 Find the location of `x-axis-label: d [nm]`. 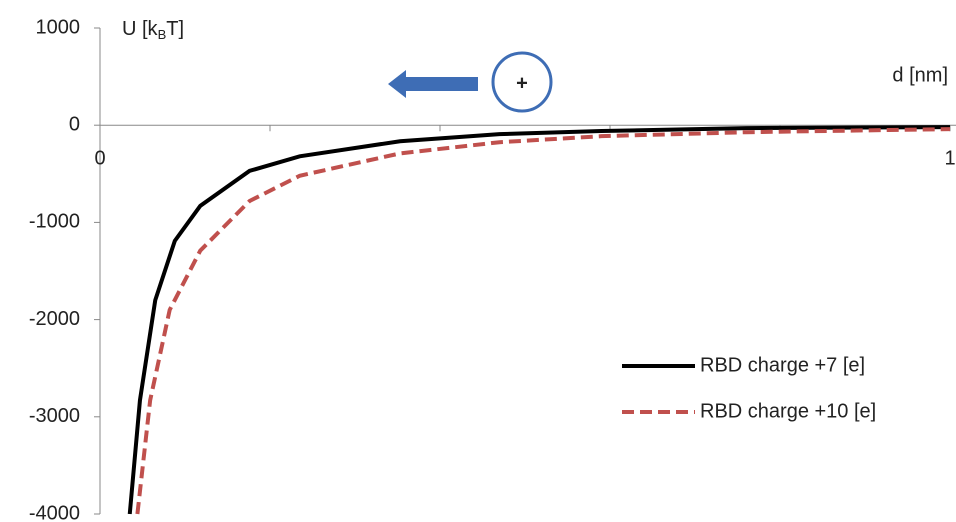

x-axis-label: d [nm] is located at coordinates (920, 75).